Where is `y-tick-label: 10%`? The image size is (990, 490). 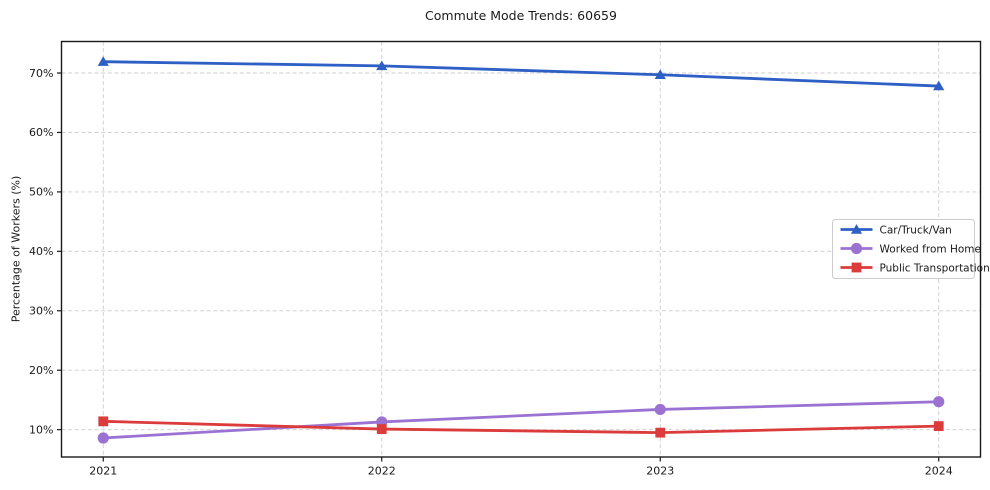 y-tick-label: 10% is located at coordinates (41, 429).